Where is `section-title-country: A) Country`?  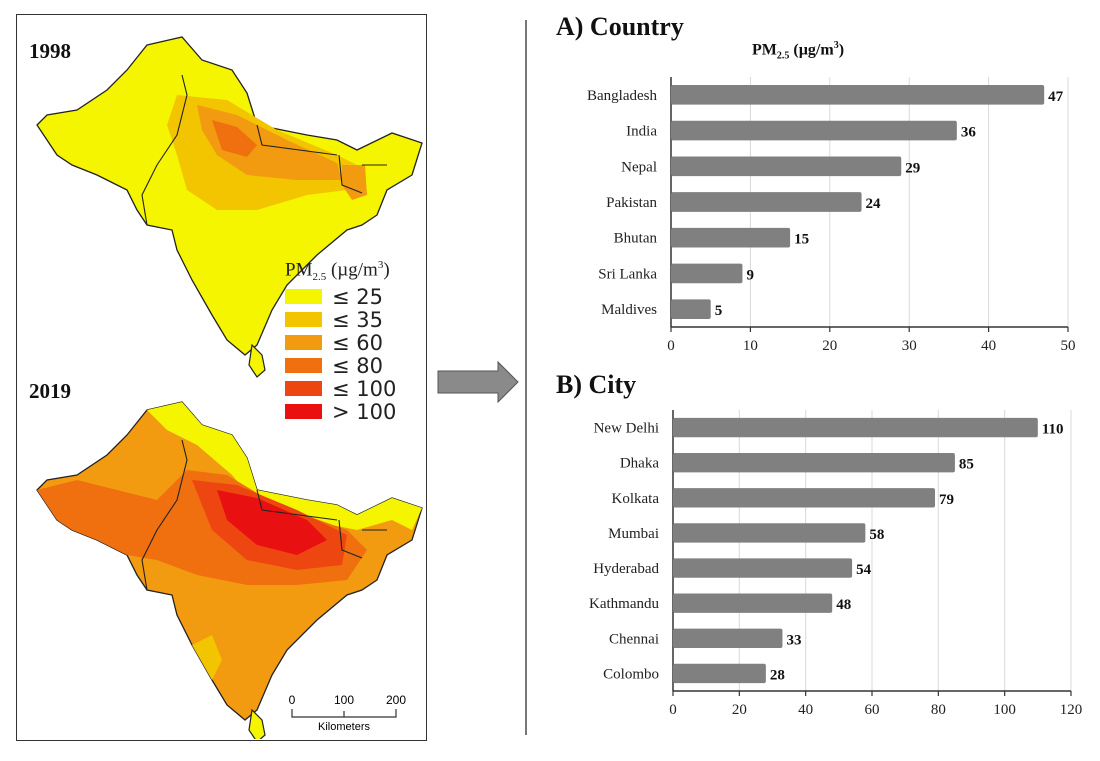
section-title-country: A) Country is located at coordinates (620, 26).